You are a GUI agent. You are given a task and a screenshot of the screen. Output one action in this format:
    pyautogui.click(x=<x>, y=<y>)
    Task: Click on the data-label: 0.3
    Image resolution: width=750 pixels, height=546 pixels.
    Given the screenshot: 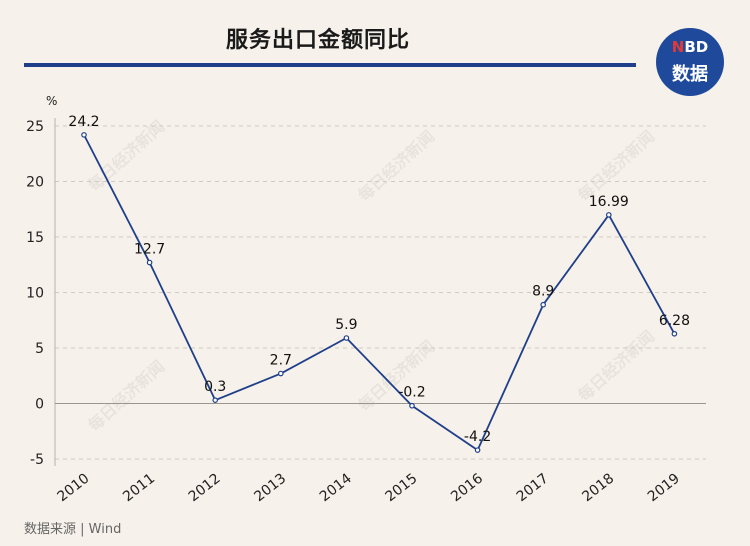 What is the action you would take?
    pyautogui.click(x=215, y=387)
    